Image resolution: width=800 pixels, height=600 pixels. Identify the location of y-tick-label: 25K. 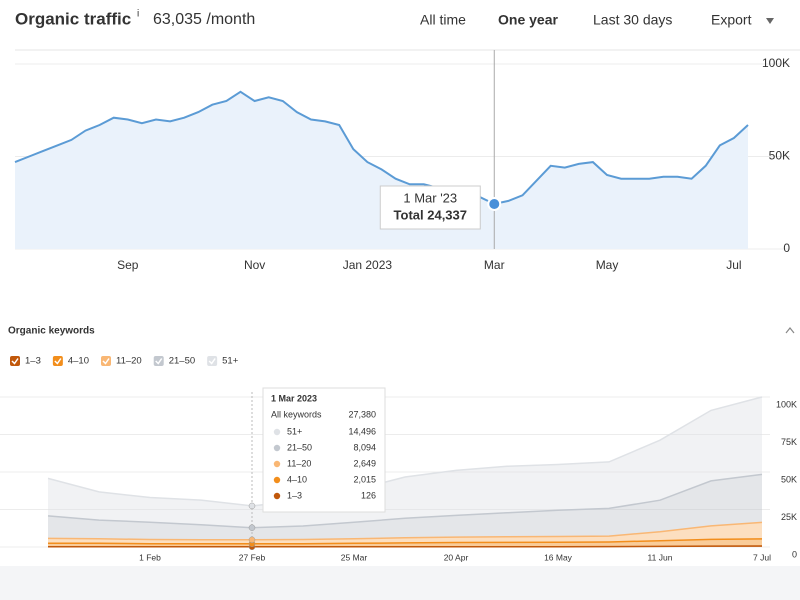
(789, 517).